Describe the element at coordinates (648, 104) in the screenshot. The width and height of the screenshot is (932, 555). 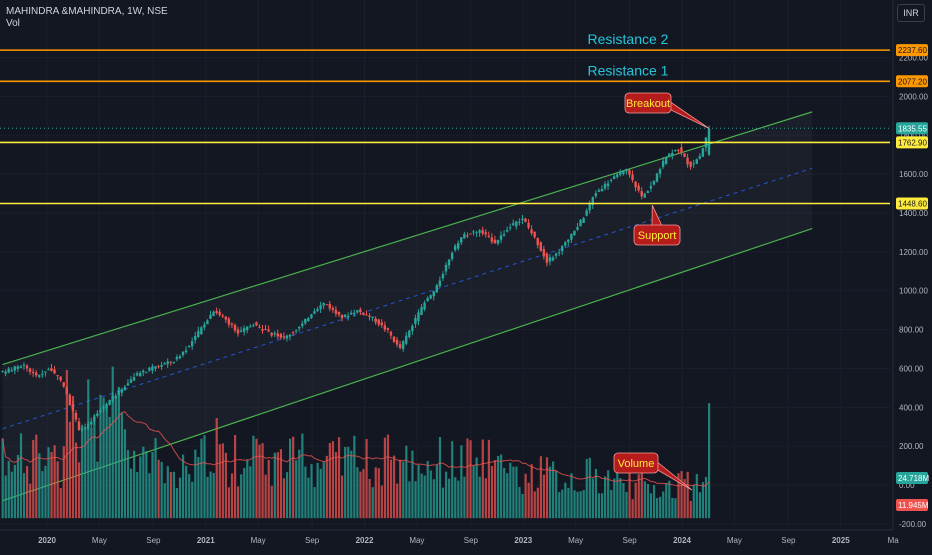
I see `breakout-callout-text: Breakout` at that location.